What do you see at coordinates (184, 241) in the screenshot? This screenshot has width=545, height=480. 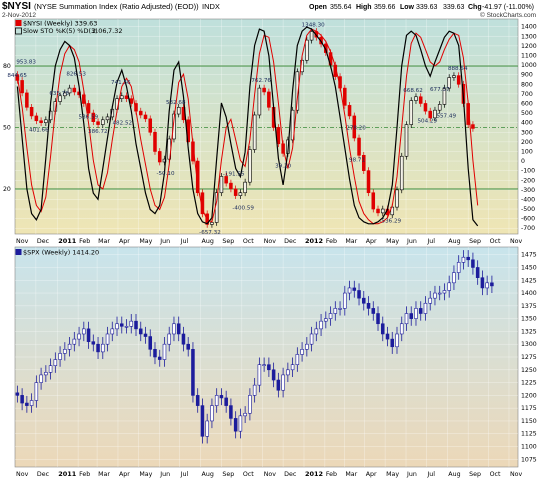 I see `x-tick-label: Jul` at bounding box center [184, 241].